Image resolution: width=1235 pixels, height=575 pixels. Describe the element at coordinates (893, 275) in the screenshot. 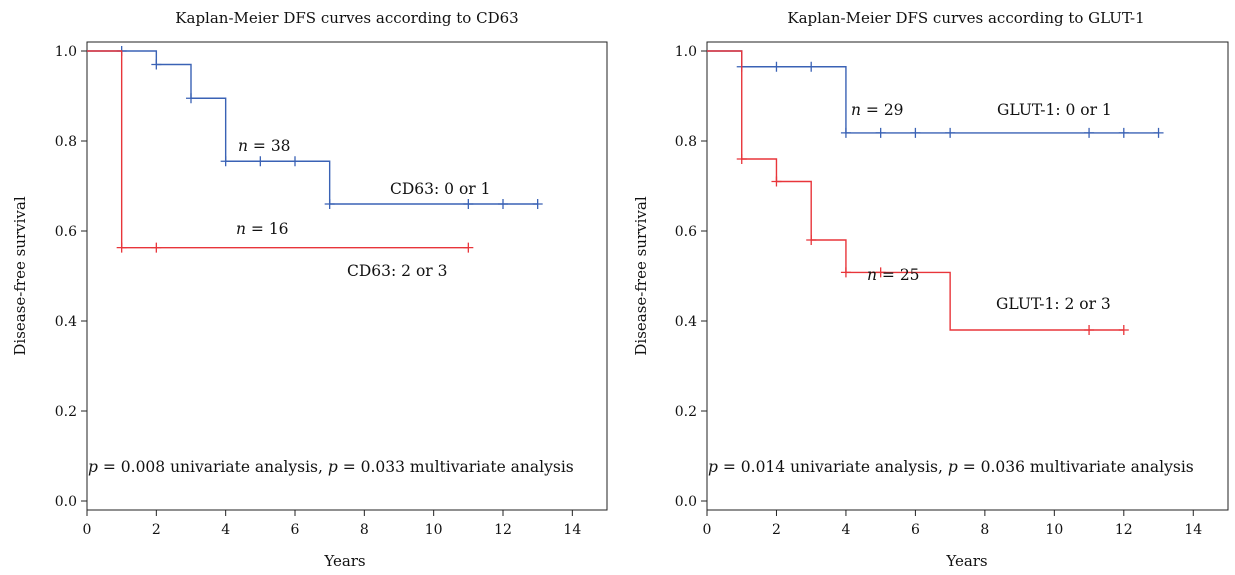

I see `n-label-series-2: n = 25` at that location.